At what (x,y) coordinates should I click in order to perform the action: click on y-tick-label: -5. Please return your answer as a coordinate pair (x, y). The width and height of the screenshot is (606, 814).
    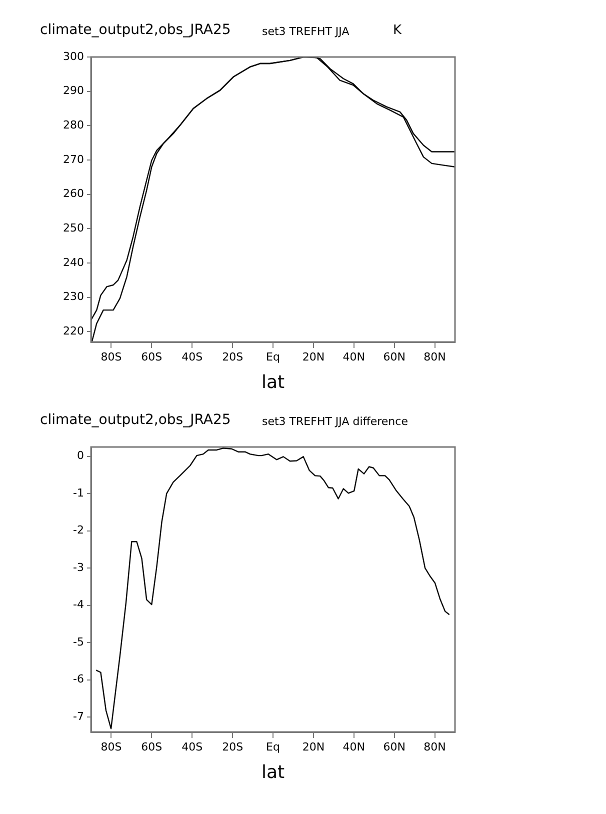
    Looking at the image, I should click on (78, 641).